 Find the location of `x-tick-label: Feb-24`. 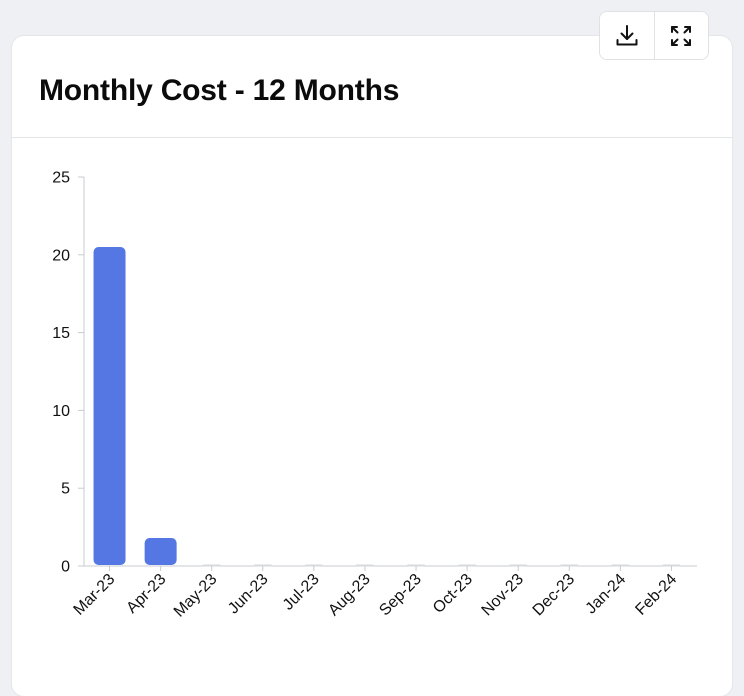

x-tick-label: Feb-24 is located at coordinates (656, 595).